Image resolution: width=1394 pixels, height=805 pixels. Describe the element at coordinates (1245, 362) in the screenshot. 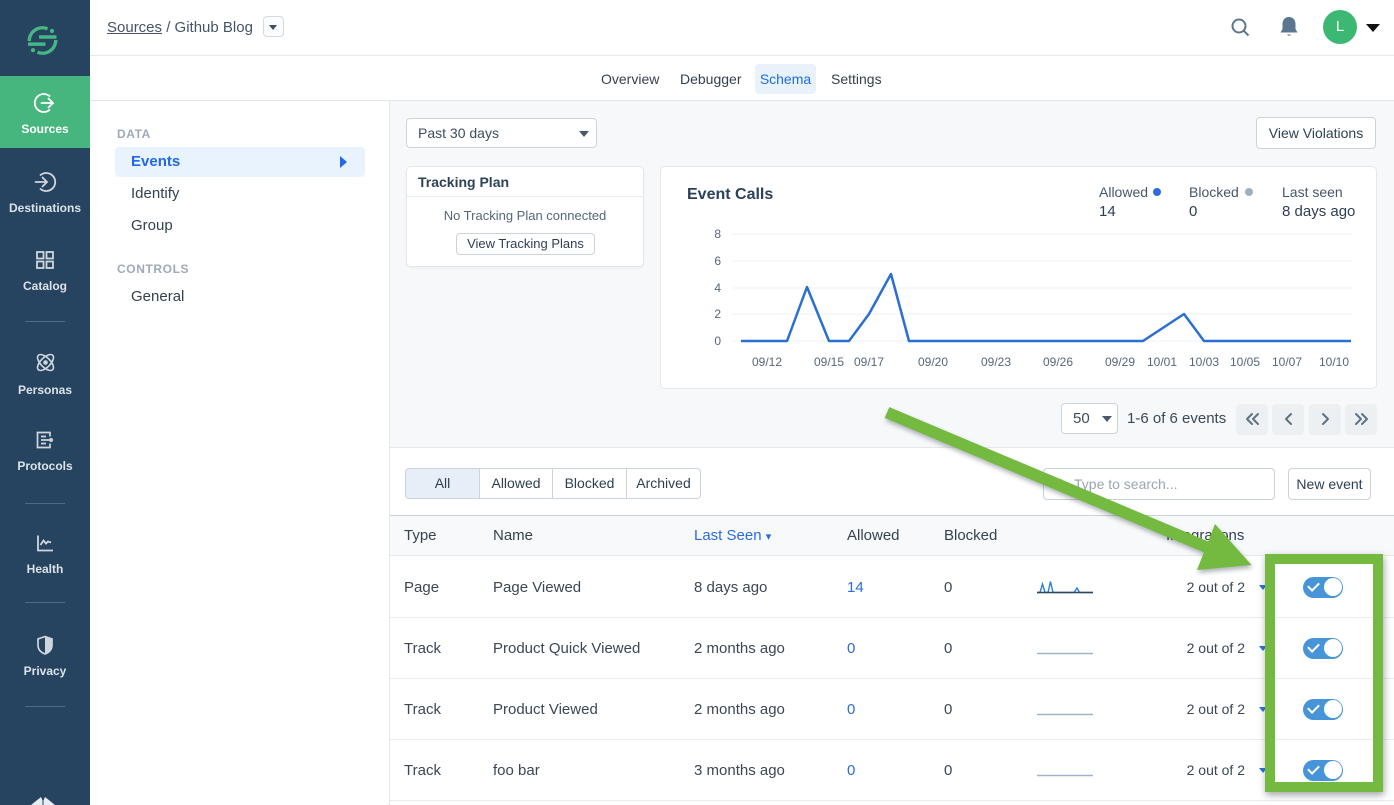

I see `svg-text: 10/05` at that location.